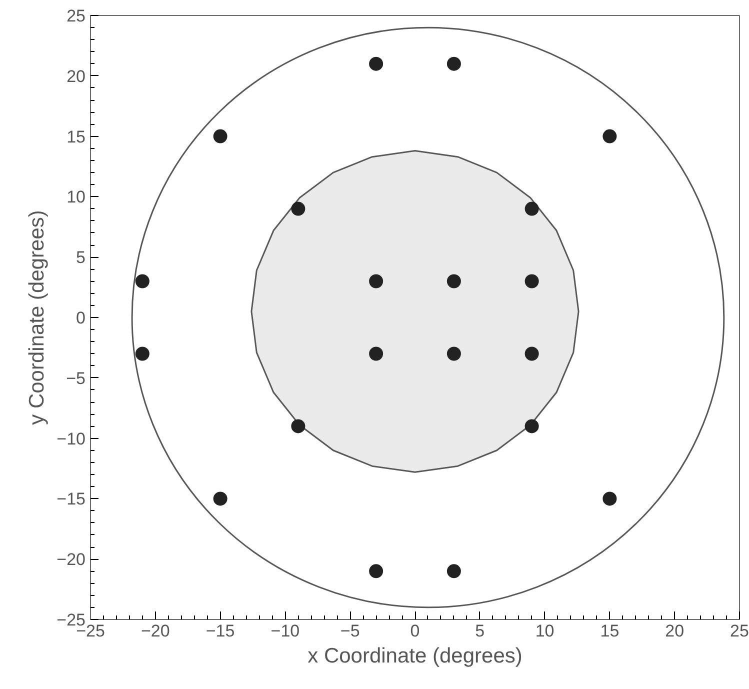 The width and height of the screenshot is (749, 689). I want to click on y-tick-label: −20, so click(71, 560).